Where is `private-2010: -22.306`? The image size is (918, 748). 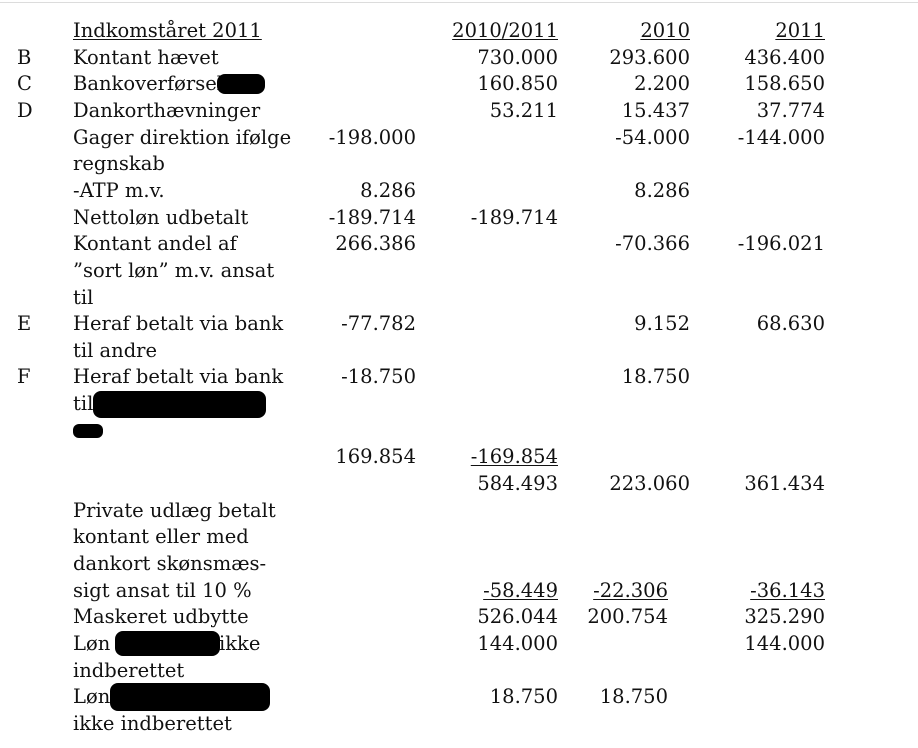
private-2010: -22.306 is located at coordinates (630, 590).